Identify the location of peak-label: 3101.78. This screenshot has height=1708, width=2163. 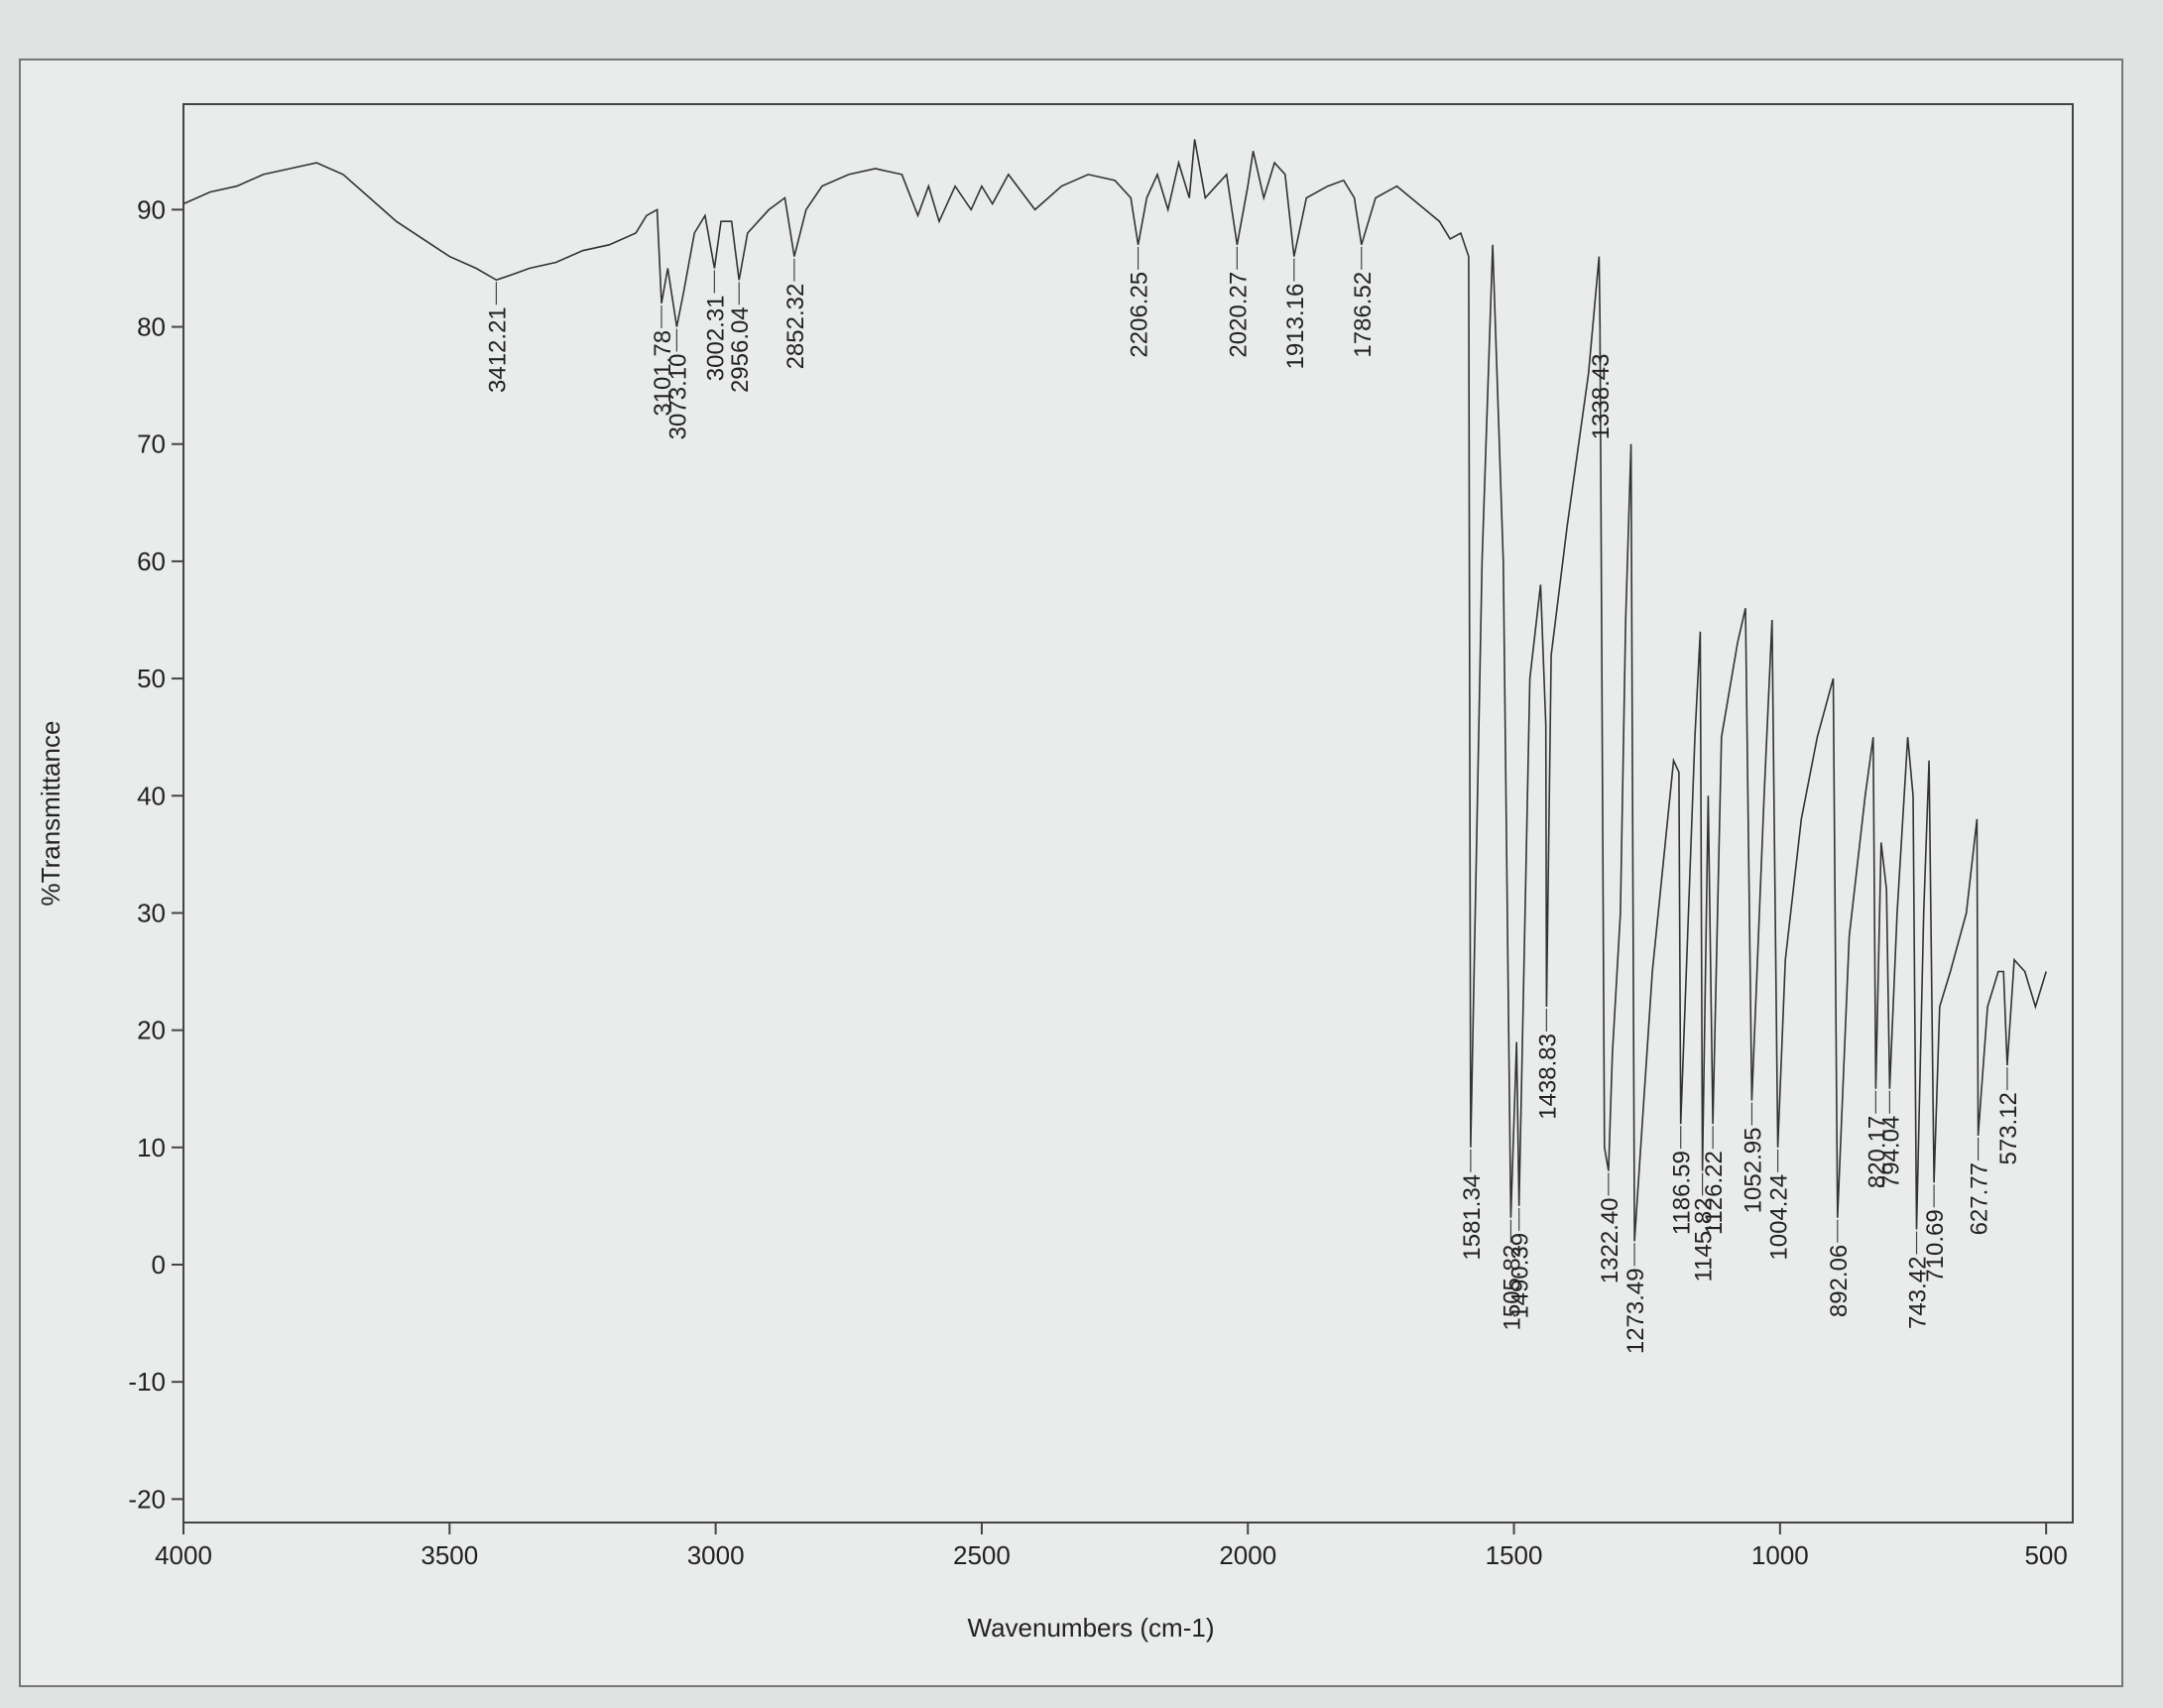
(663, 373).